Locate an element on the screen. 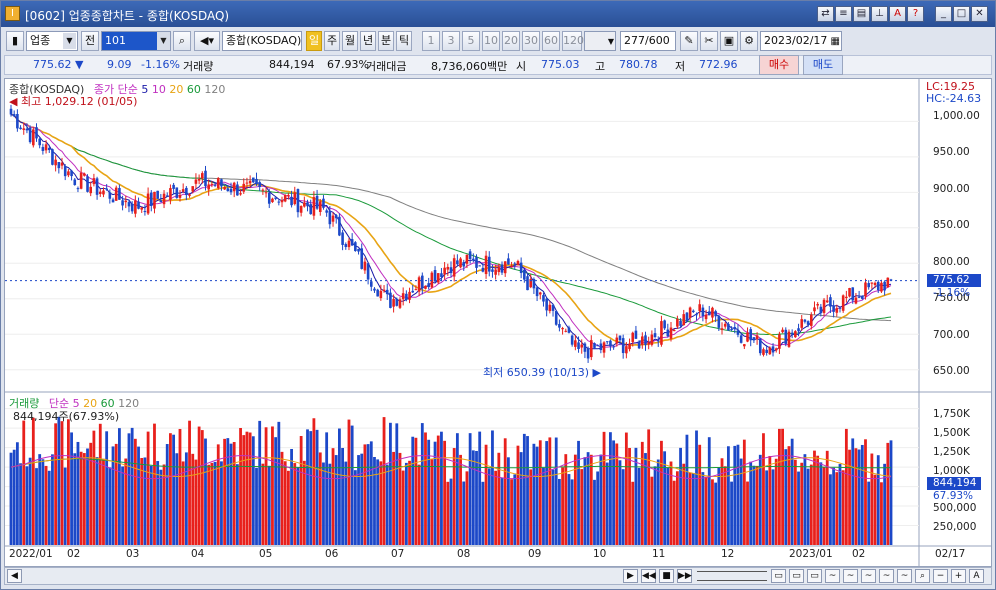 This screenshot has height=590, width=996. font-size-icon: A is located at coordinates (976, 576).